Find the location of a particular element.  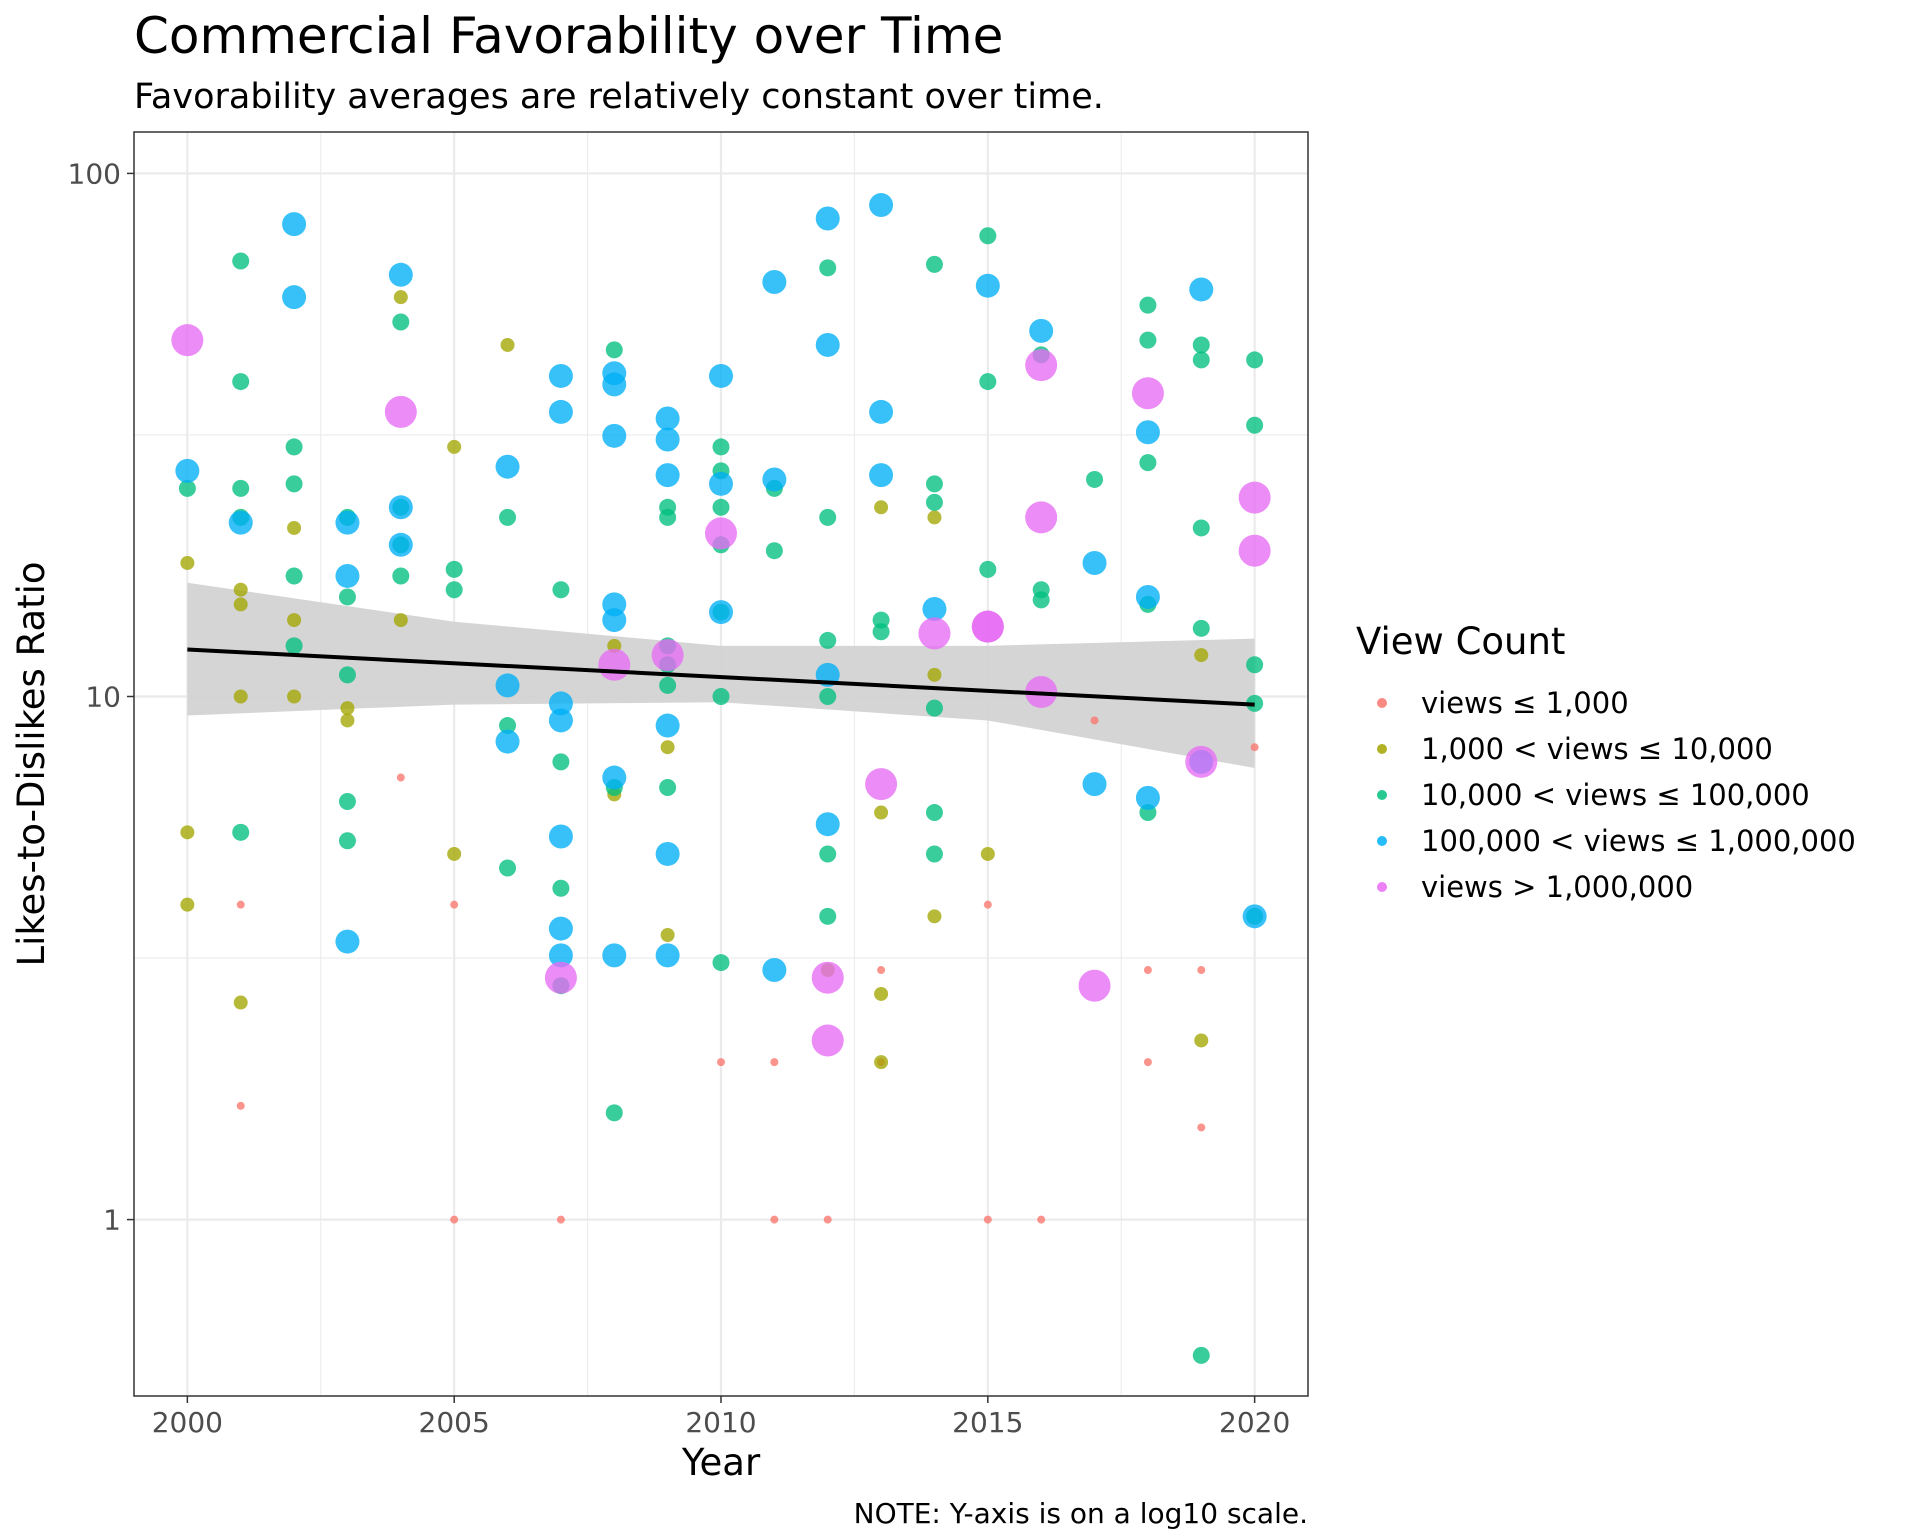

x-tick-label: 2005 is located at coordinates (454, 1422).